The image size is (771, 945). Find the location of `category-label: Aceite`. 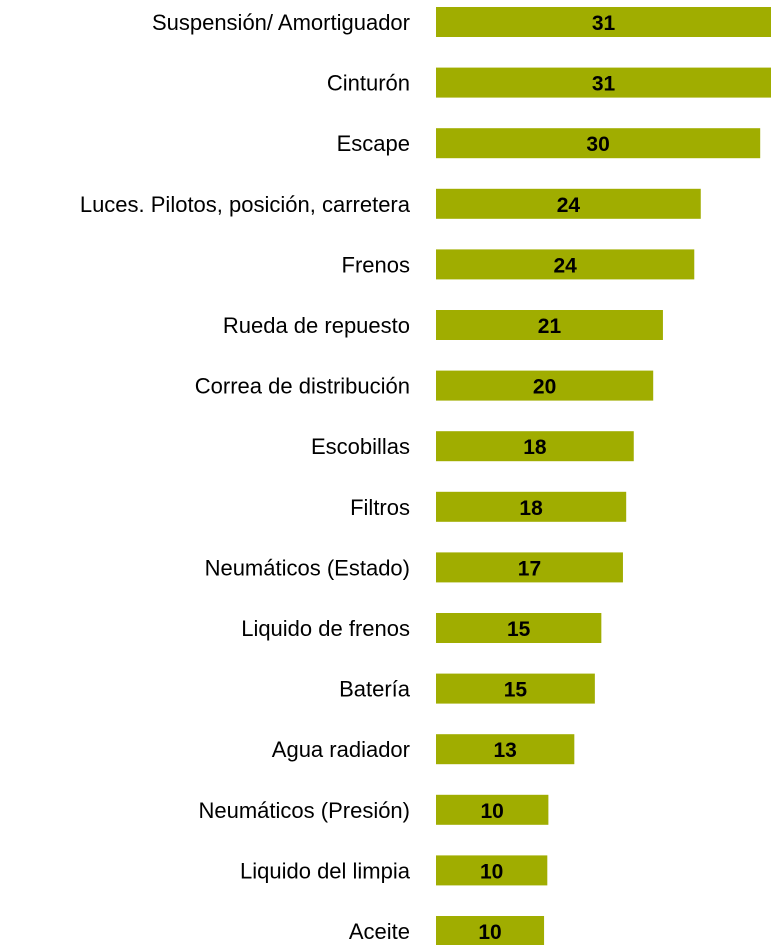

category-label: Aceite is located at coordinates (379, 931).